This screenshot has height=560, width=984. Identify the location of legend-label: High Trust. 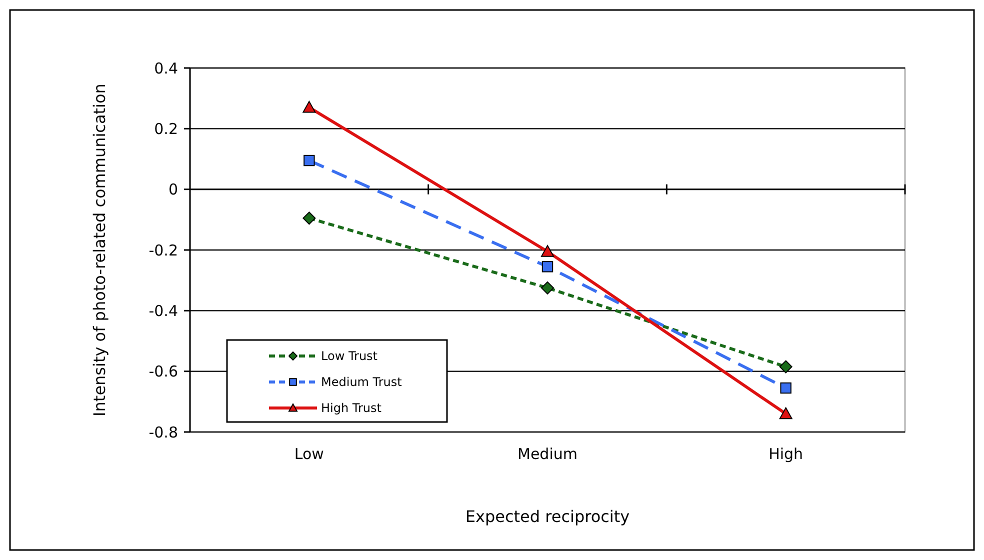
(351, 408).